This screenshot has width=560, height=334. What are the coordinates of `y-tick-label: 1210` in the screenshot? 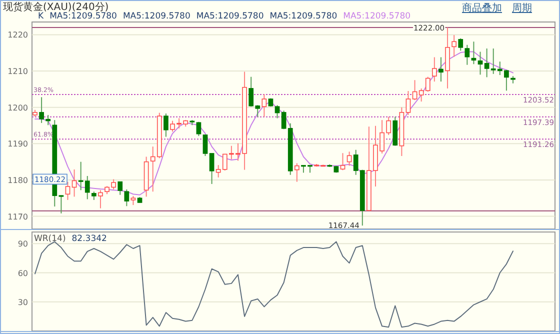 It's located at (18, 71).